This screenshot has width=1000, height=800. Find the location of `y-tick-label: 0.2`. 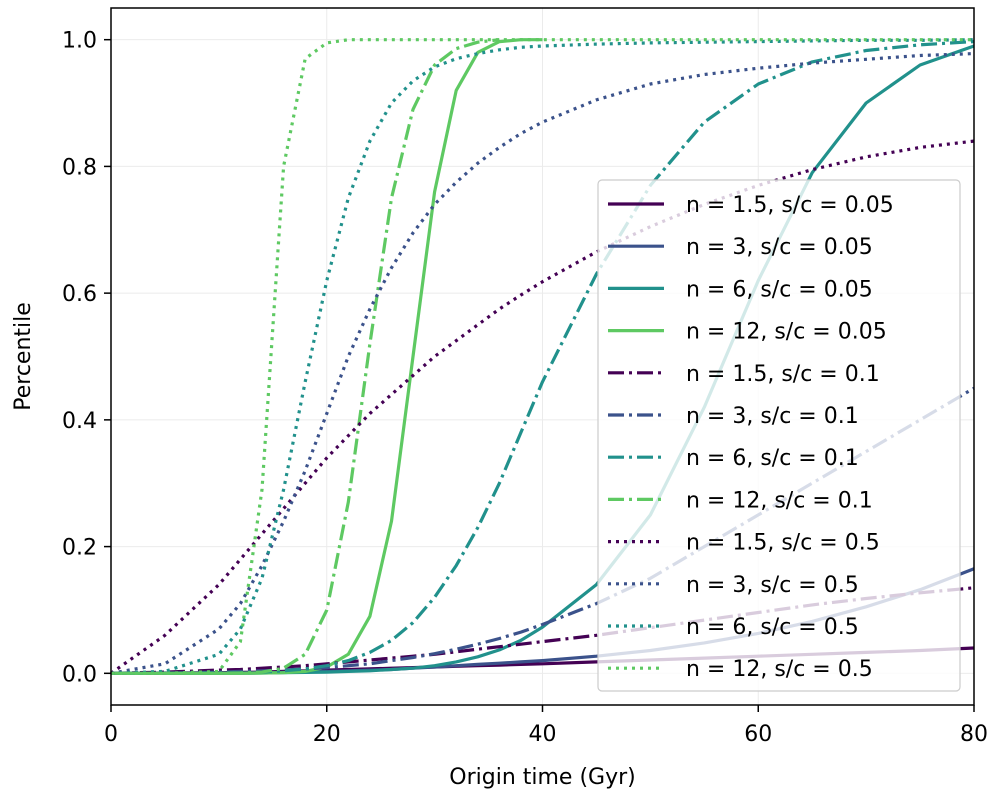

y-tick-label: 0.2 is located at coordinates (79, 548).